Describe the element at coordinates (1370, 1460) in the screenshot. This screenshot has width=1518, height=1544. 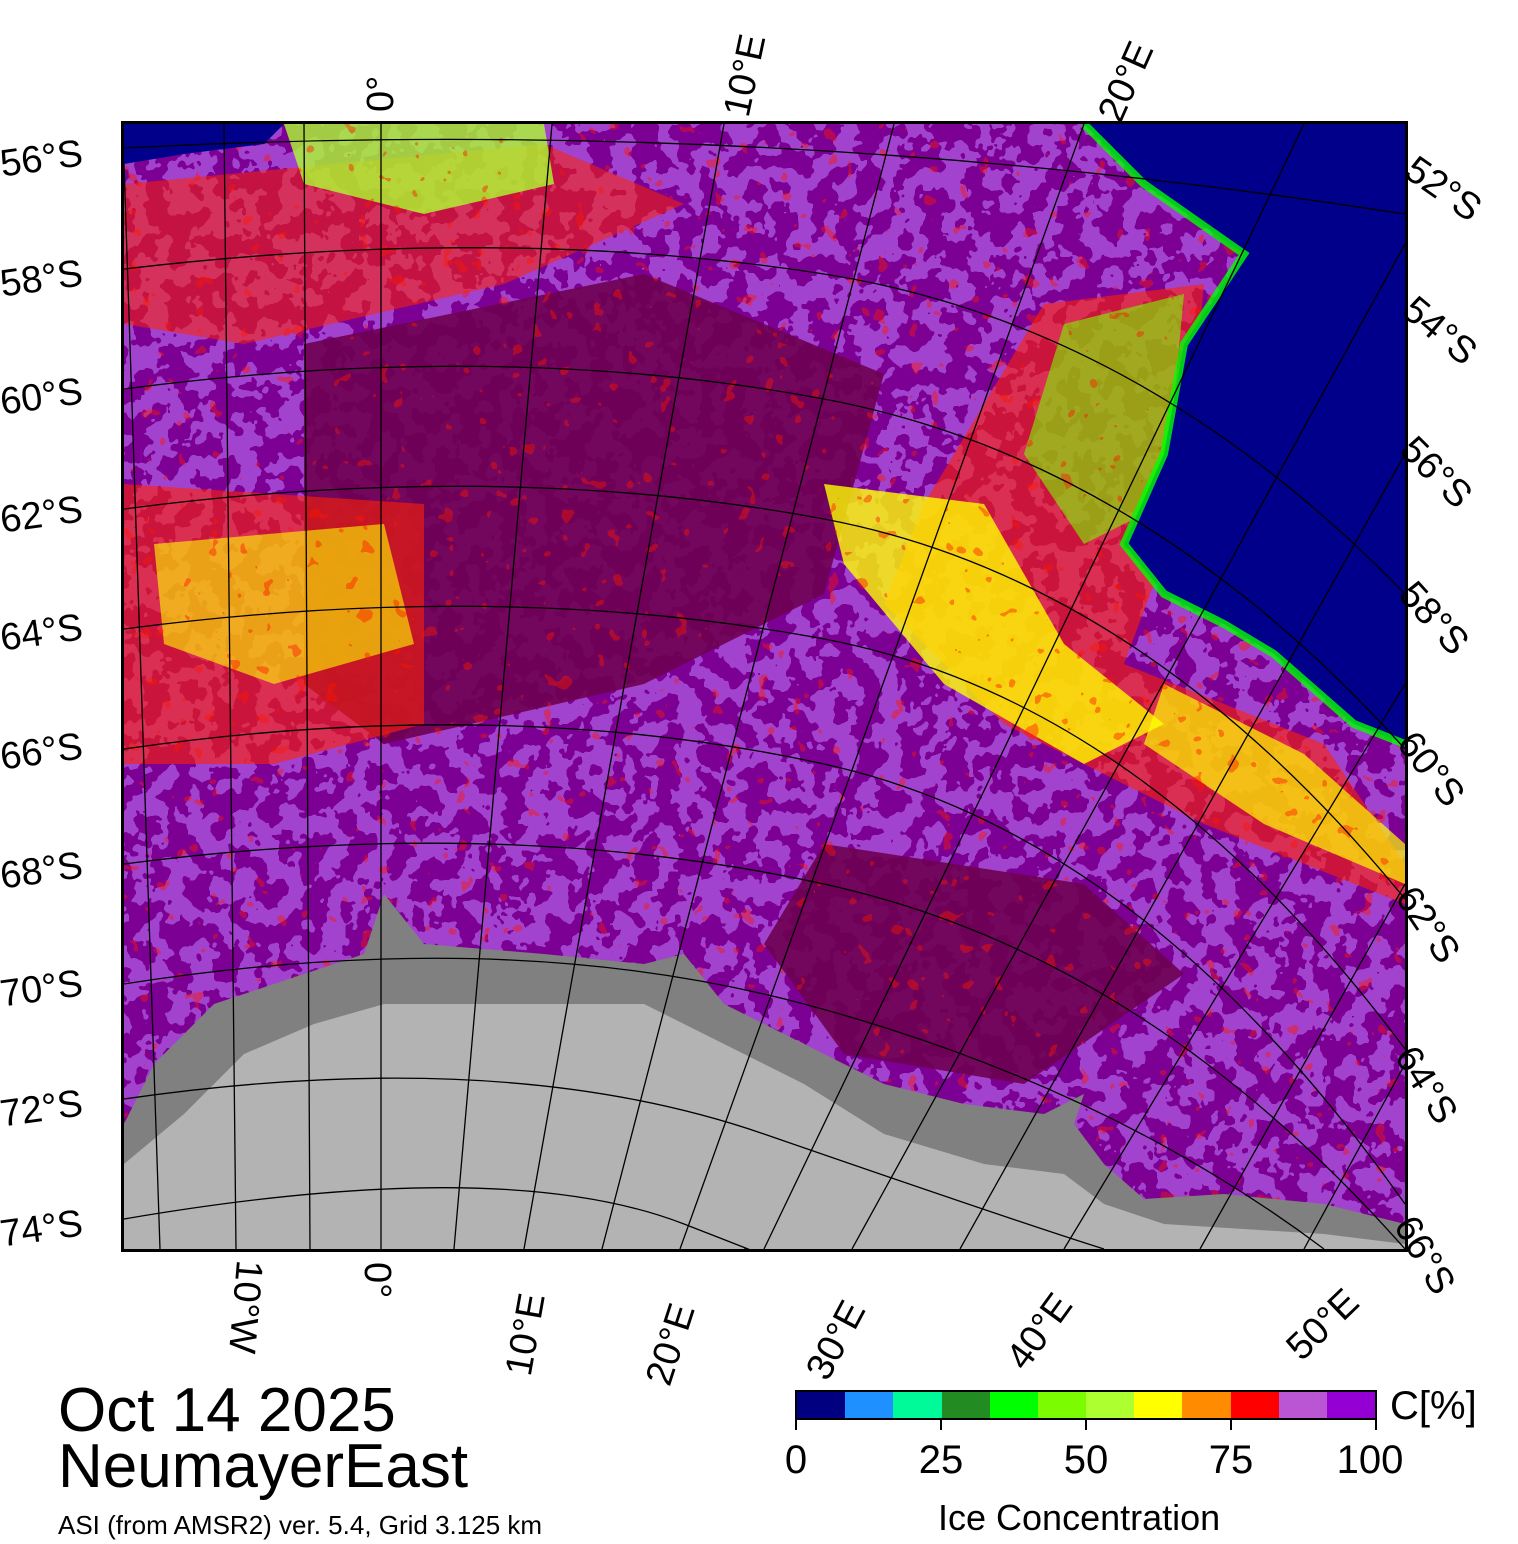
I see `colorbar-tick-label: 100` at that location.